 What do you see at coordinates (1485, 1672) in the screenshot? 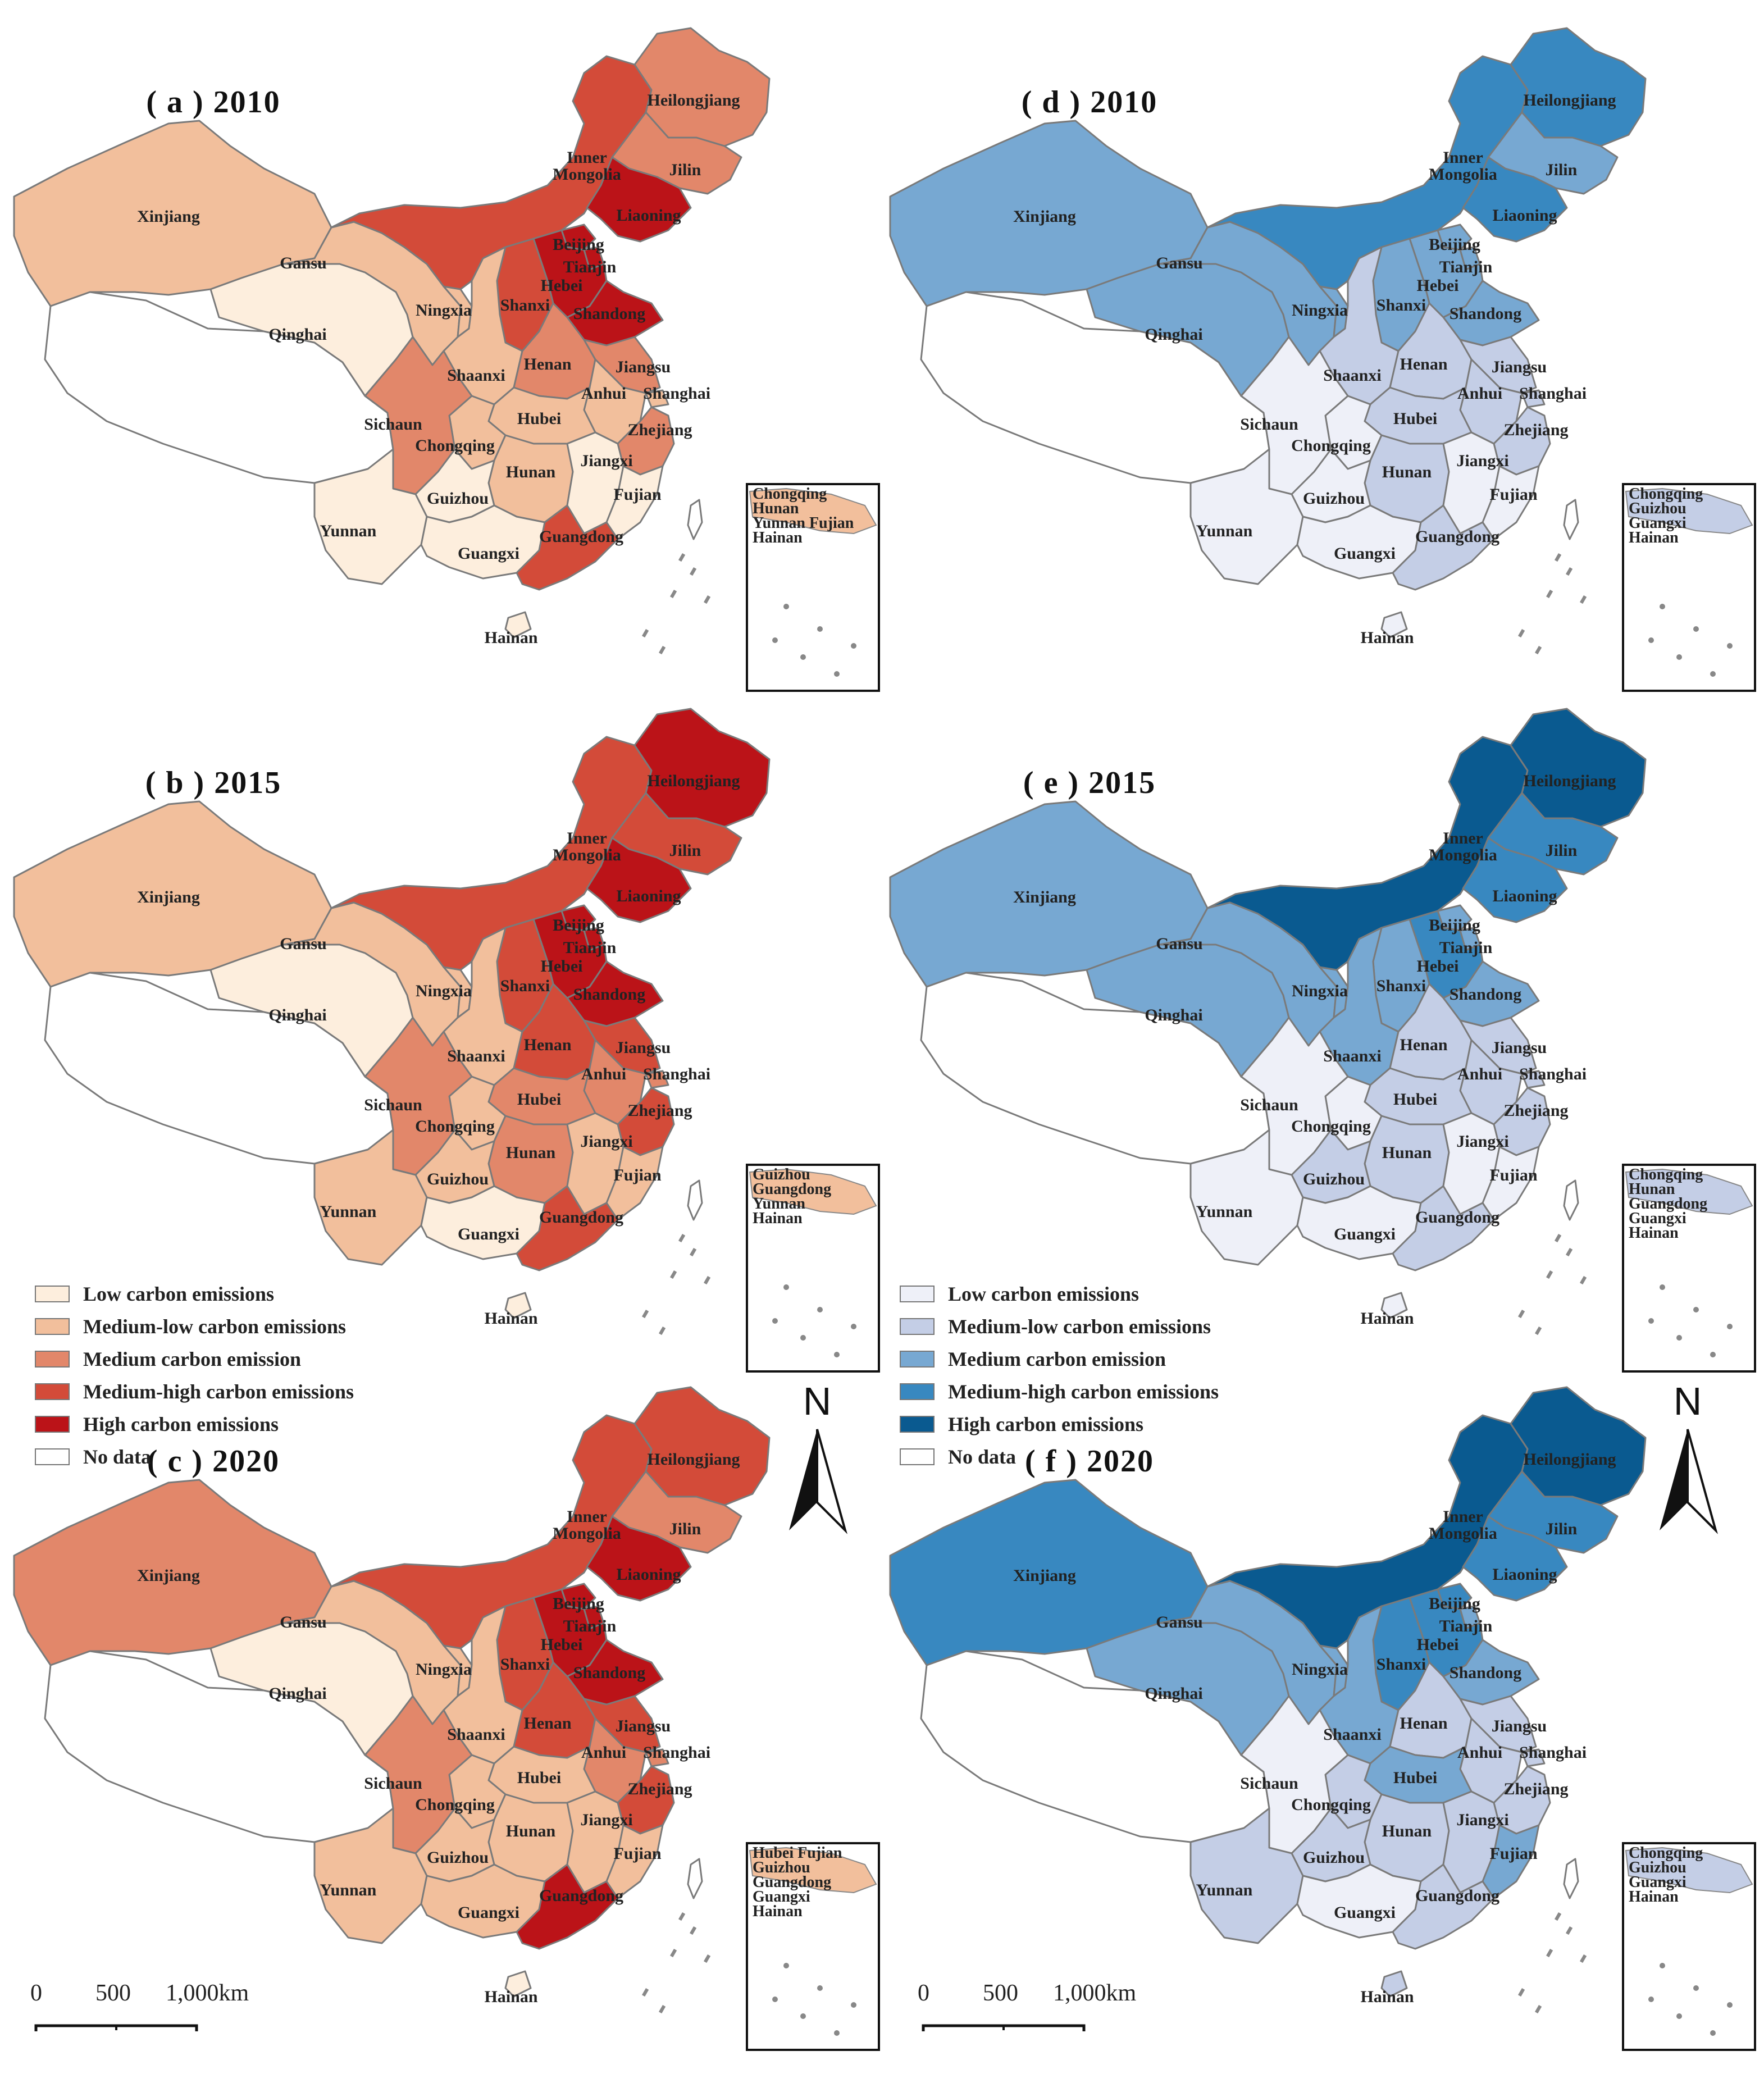
I see `province-label-shandong: Shandong` at bounding box center [1485, 1672].